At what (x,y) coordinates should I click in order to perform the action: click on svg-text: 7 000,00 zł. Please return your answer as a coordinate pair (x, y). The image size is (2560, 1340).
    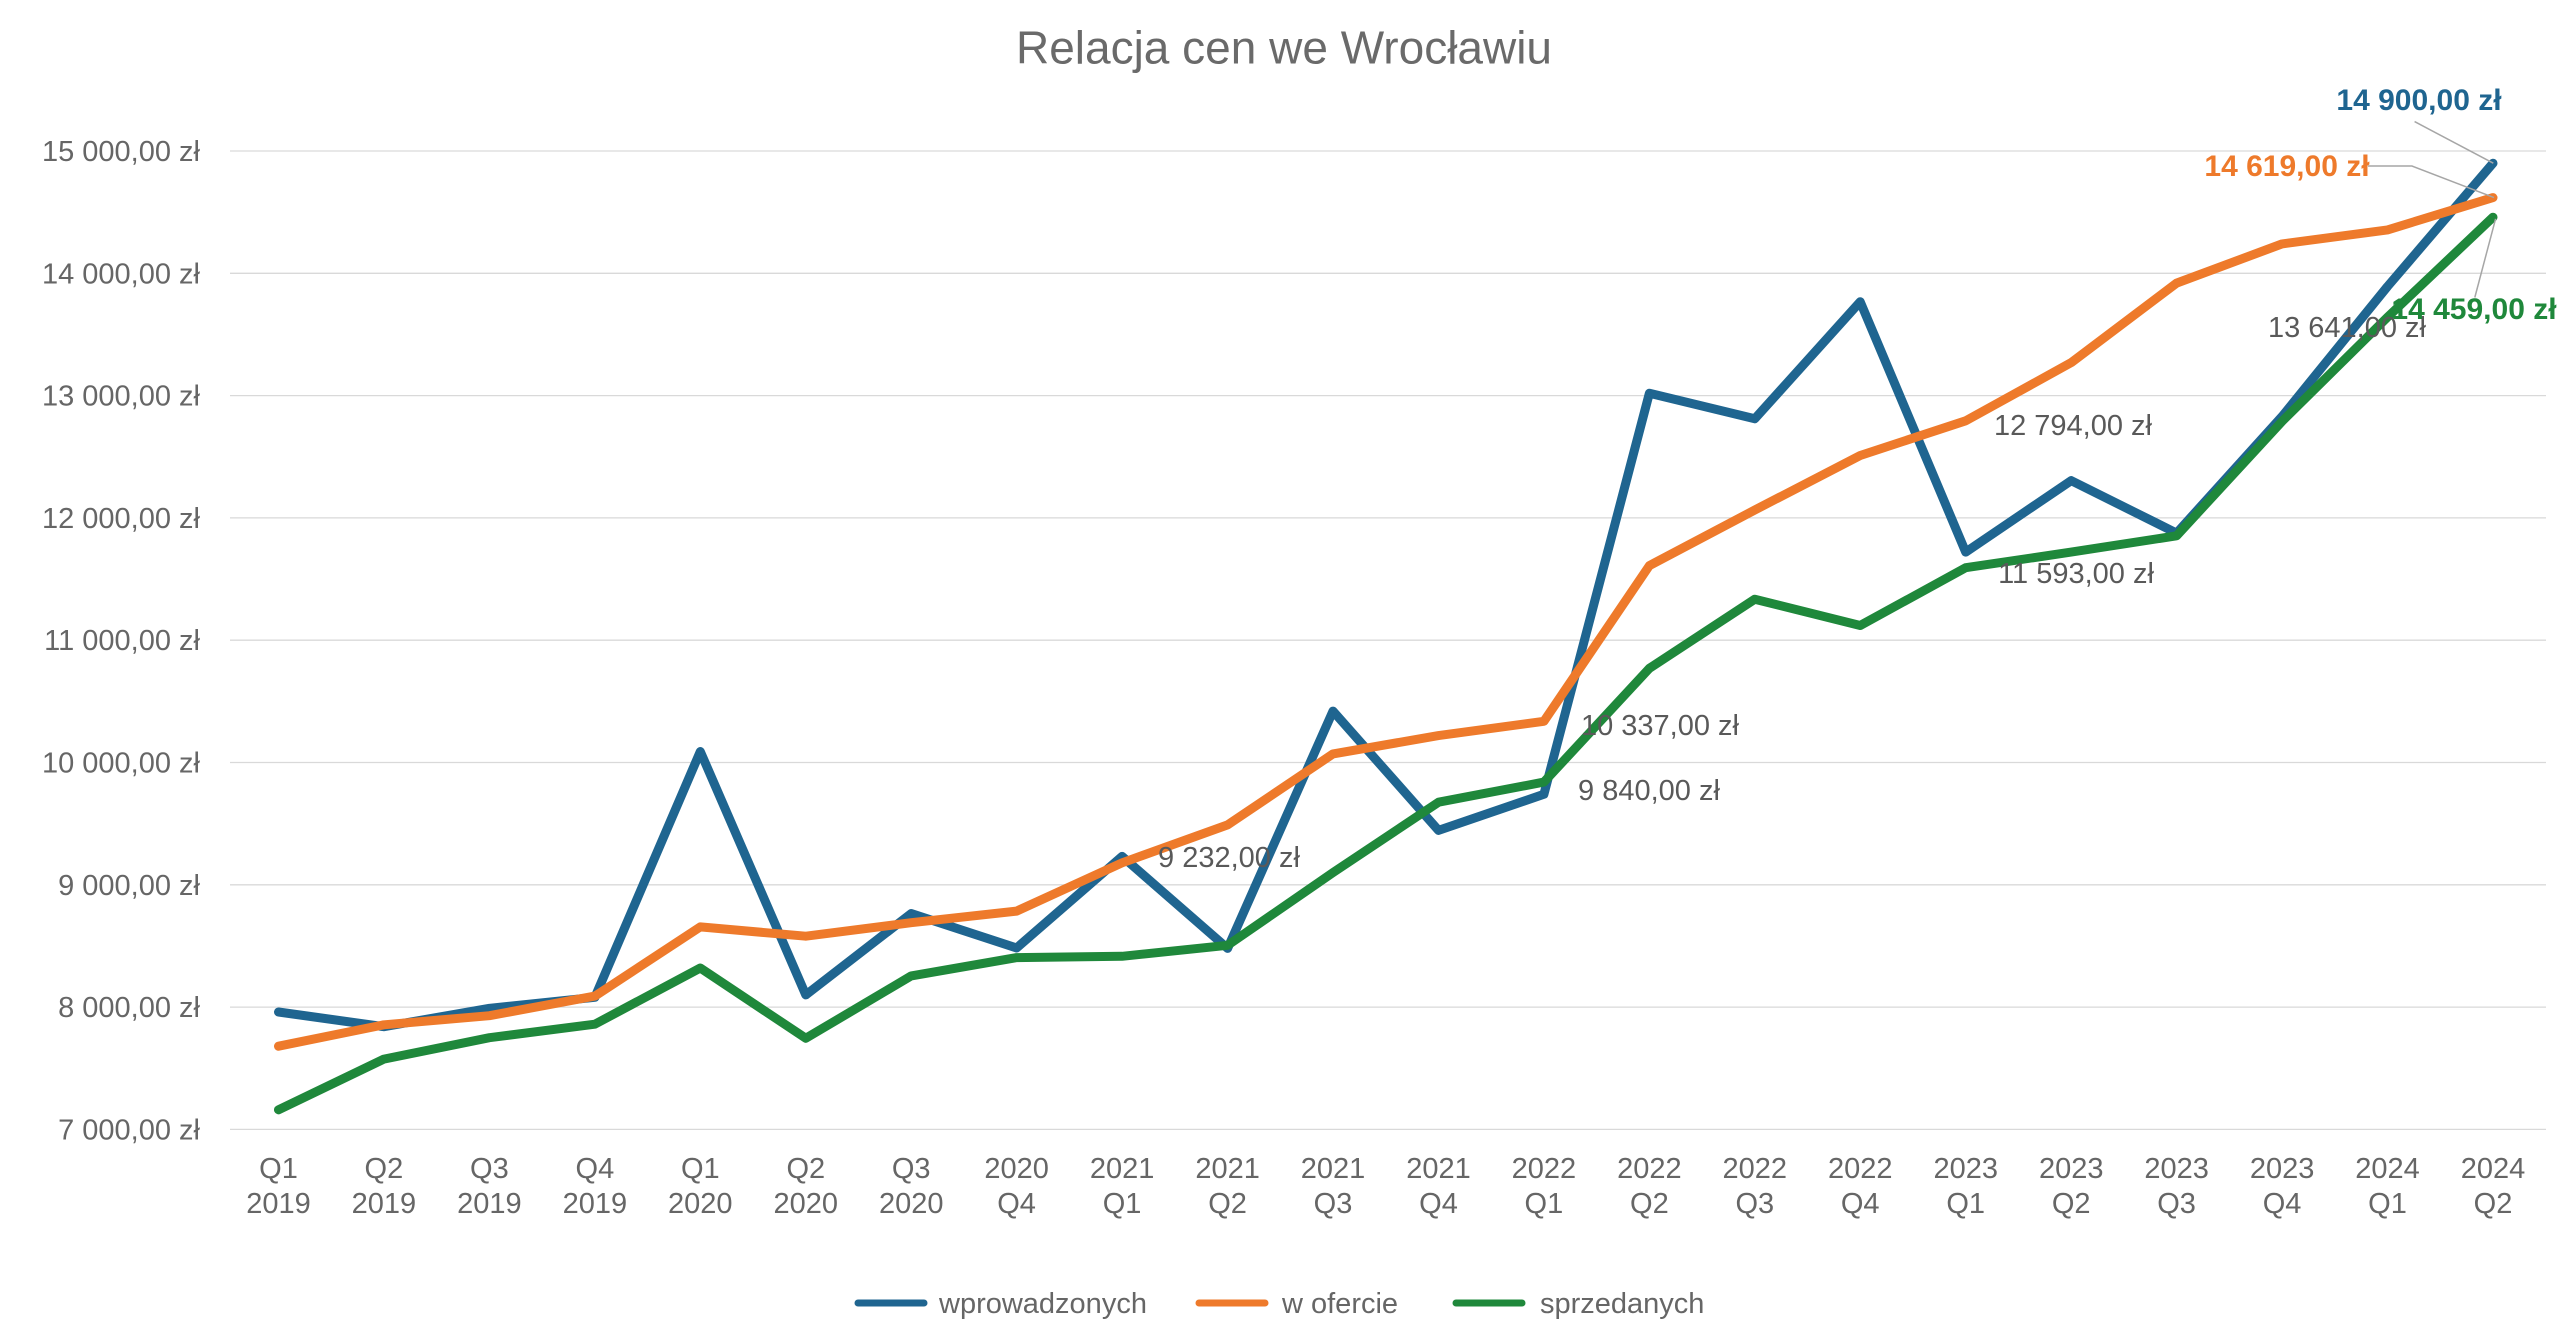
    Looking at the image, I should click on (129, 1130).